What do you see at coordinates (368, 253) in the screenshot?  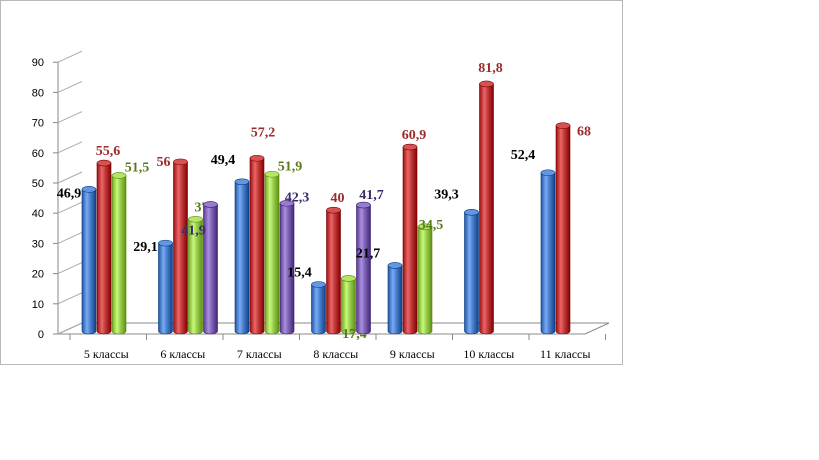 I see `data-label: 21,7` at bounding box center [368, 253].